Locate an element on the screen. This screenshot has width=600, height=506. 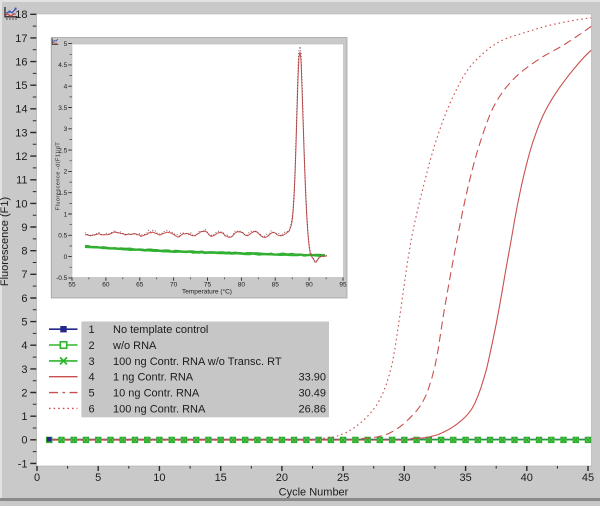
svg-text: 80 is located at coordinates (242, 285).